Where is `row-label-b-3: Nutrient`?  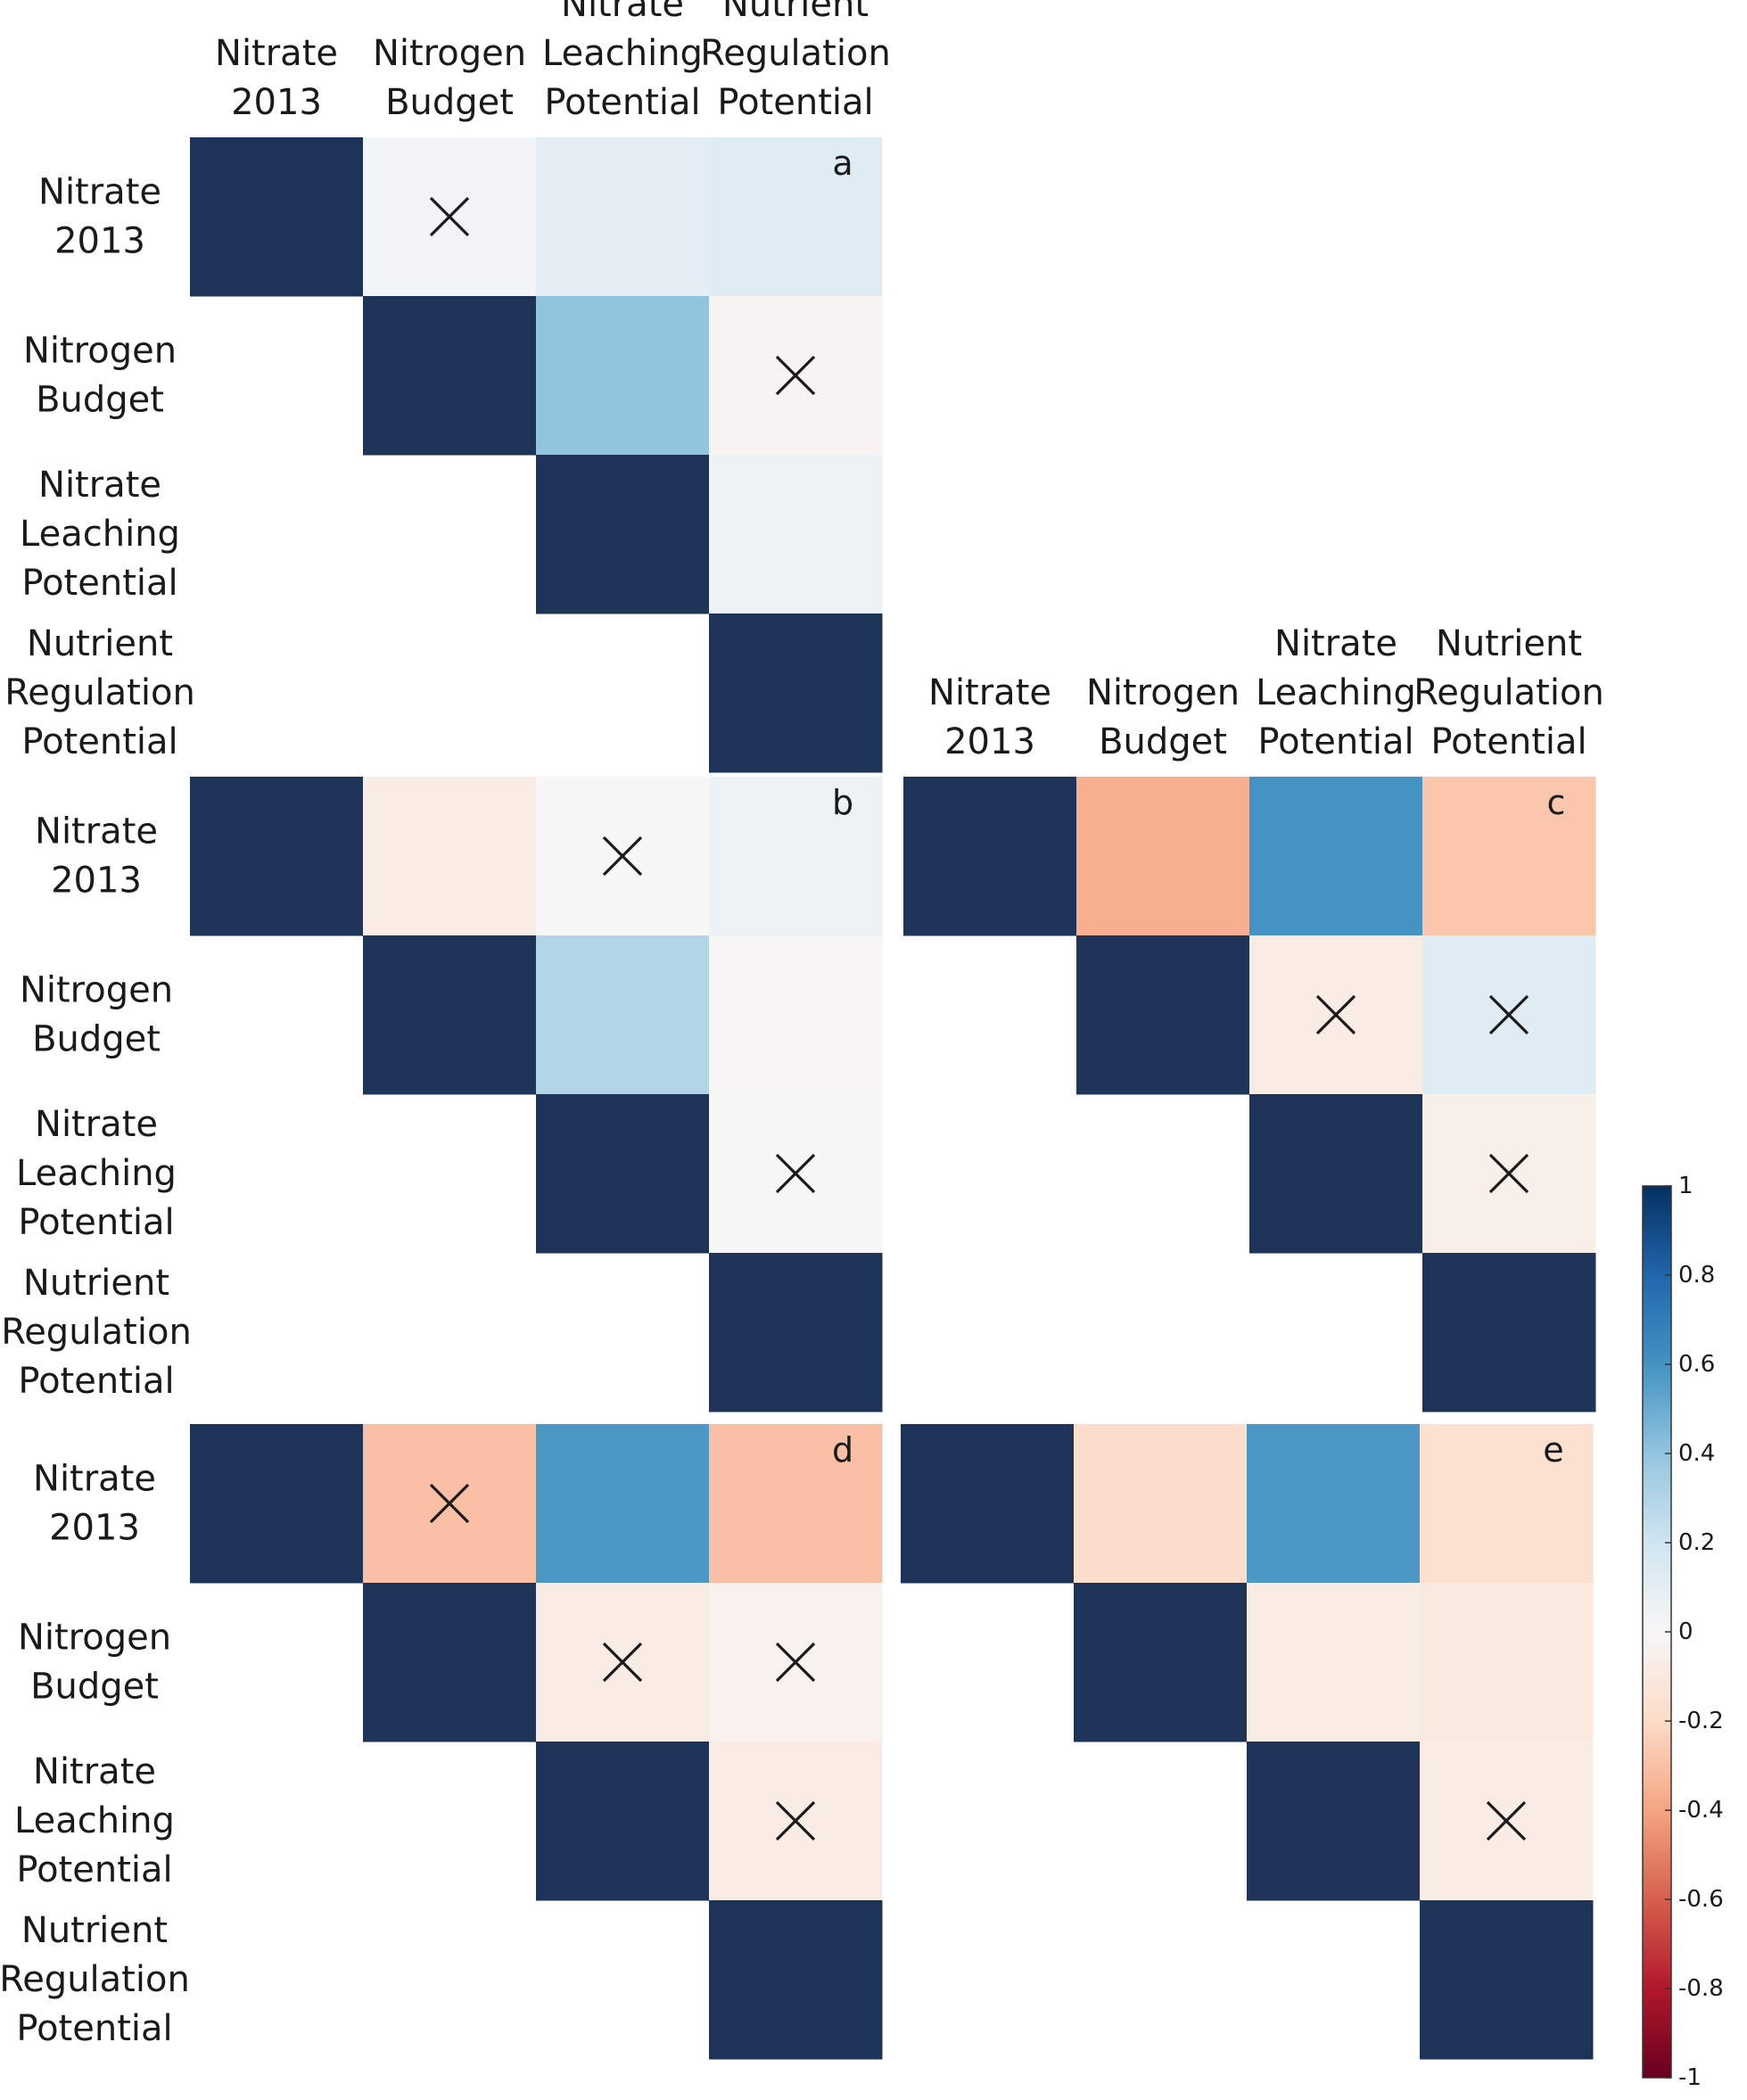
row-label-b-3: Nutrient is located at coordinates (96, 1283).